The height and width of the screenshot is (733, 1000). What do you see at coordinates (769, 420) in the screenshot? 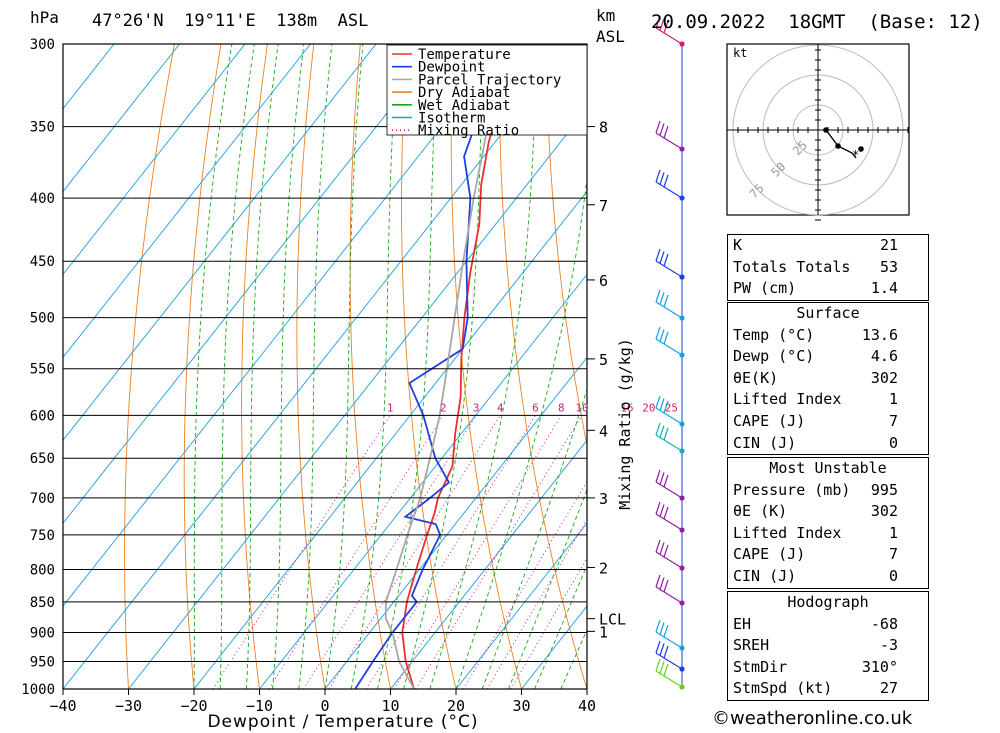
I see `surface-row-label: CAPE (J)` at bounding box center [769, 420].